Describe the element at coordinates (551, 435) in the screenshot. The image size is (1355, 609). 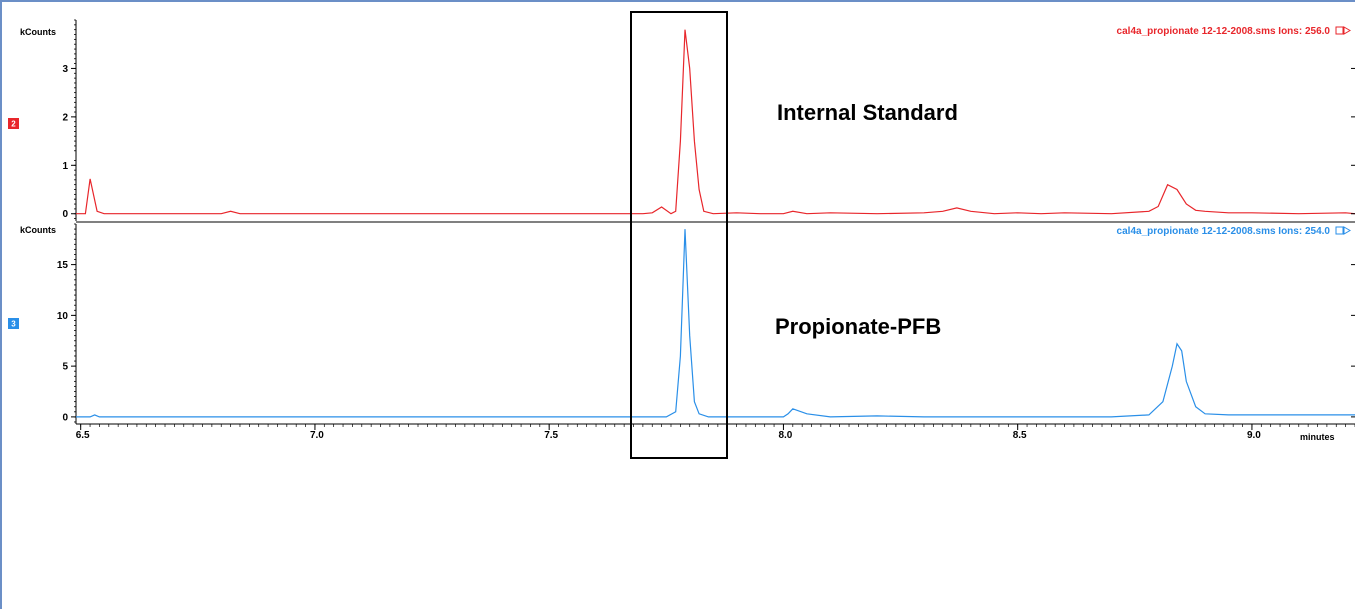
I see `x-tick-label: 7.5` at that location.